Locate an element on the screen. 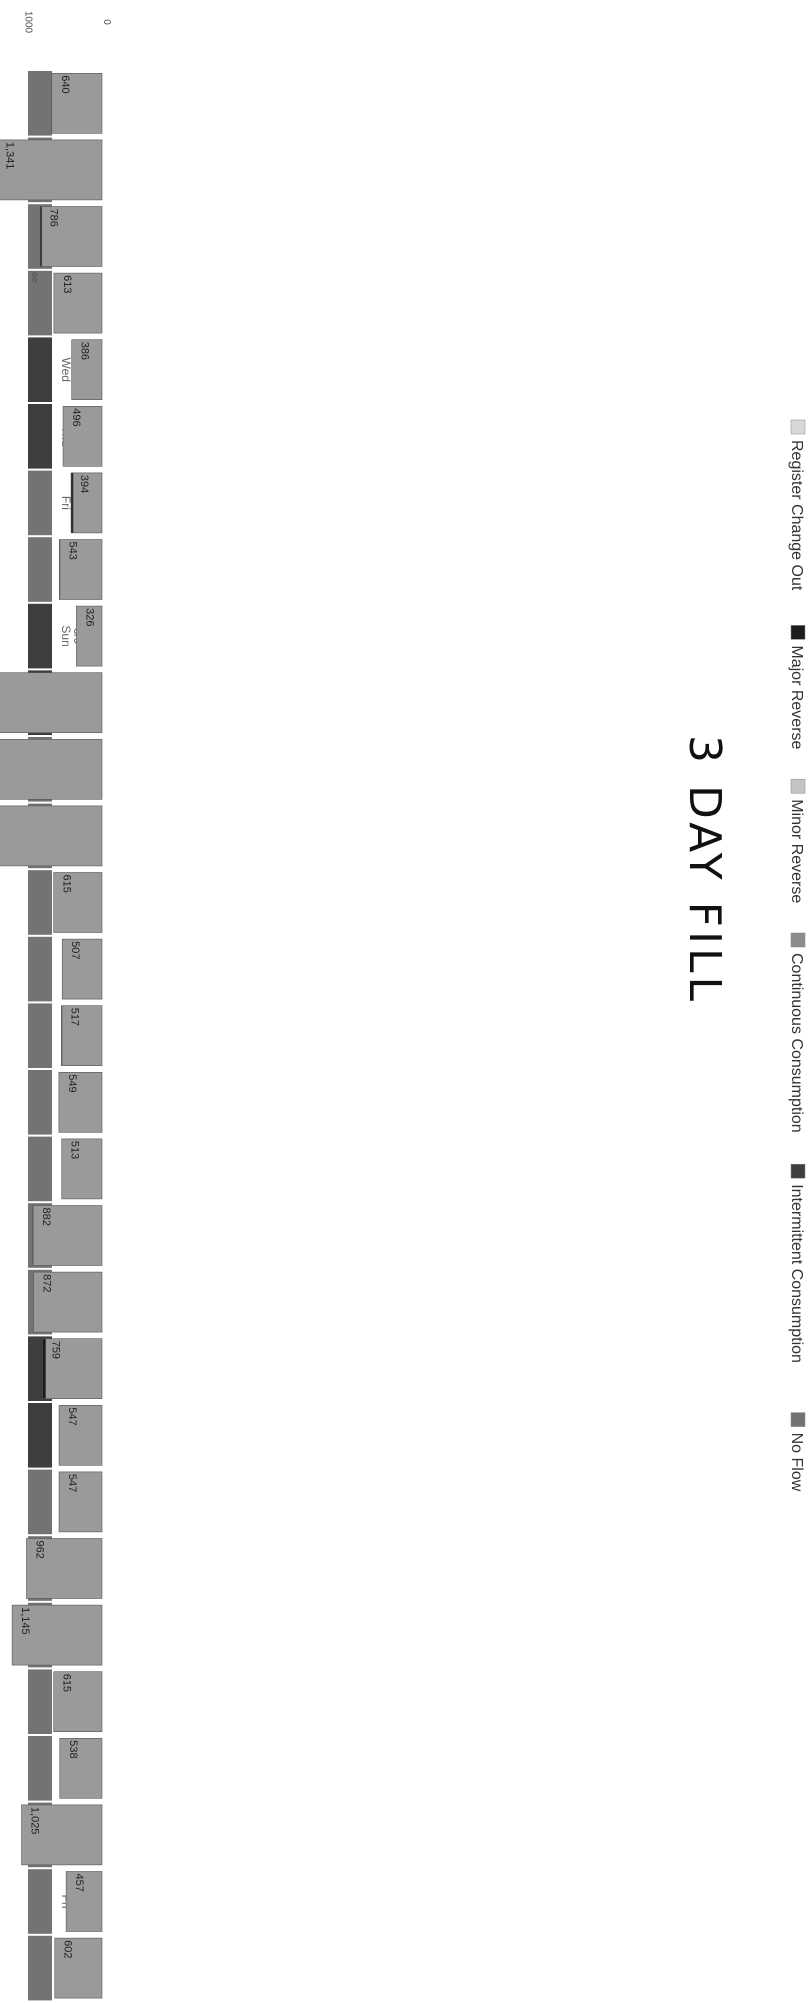 The width and height of the screenshot is (809, 2003). data-label: 1,145 is located at coordinates (25, 1621).